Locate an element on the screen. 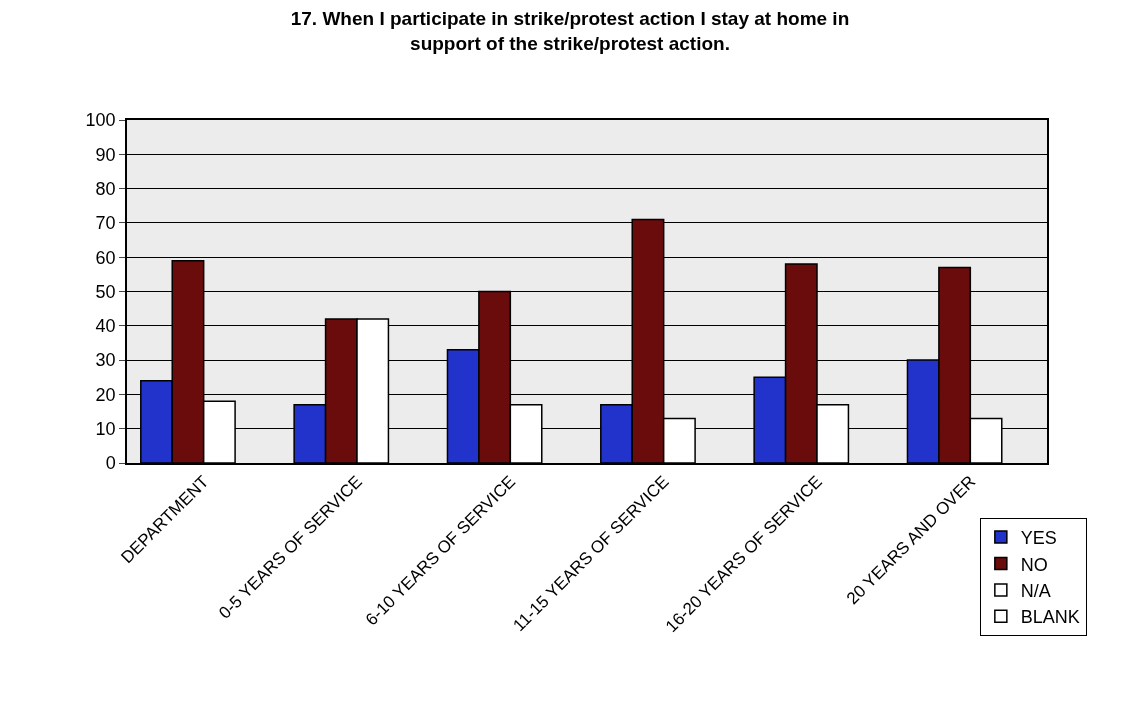 Image resolution: width=1140 pixels, height=712 pixels. y-tick-label: 60 is located at coordinates (105, 257).